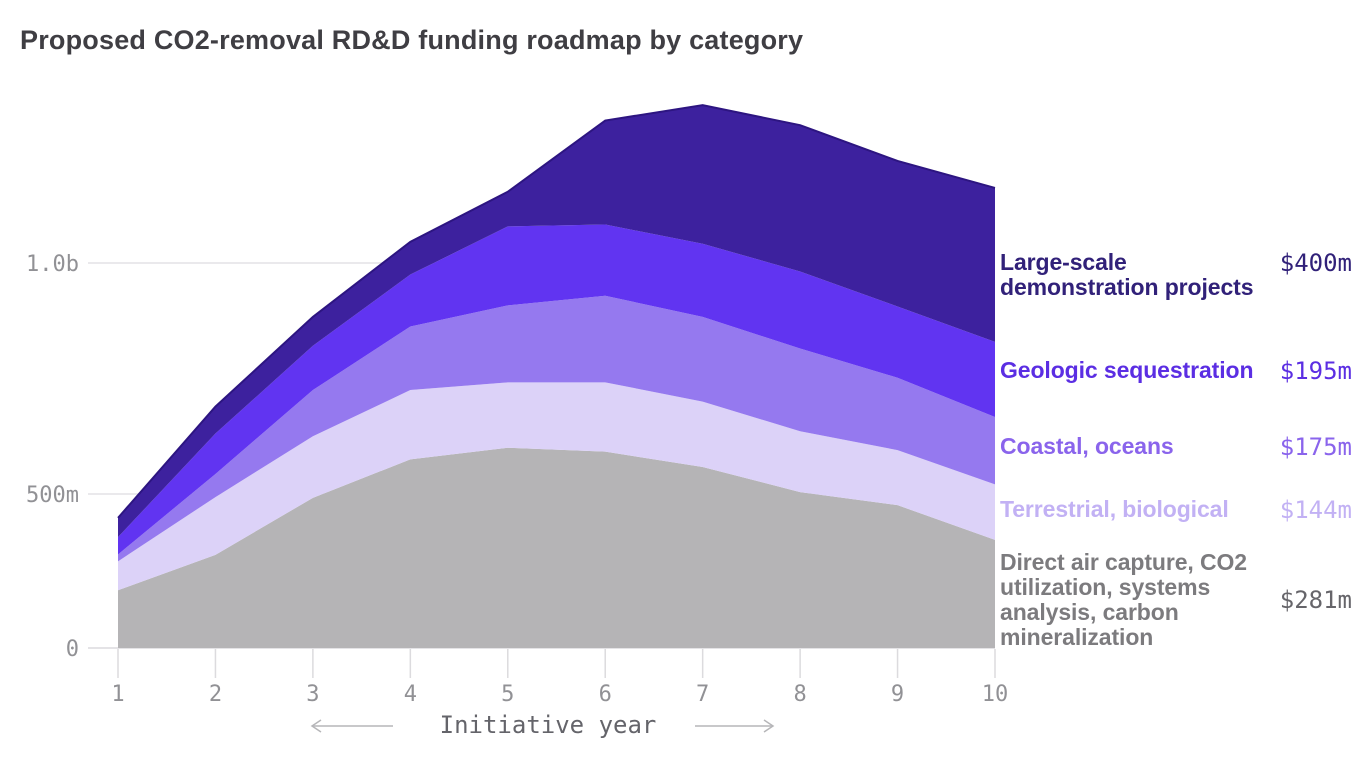 The height and width of the screenshot is (768, 1366). Describe the element at coordinates (72, 649) in the screenshot. I see `y-tick-label: 0` at that location.